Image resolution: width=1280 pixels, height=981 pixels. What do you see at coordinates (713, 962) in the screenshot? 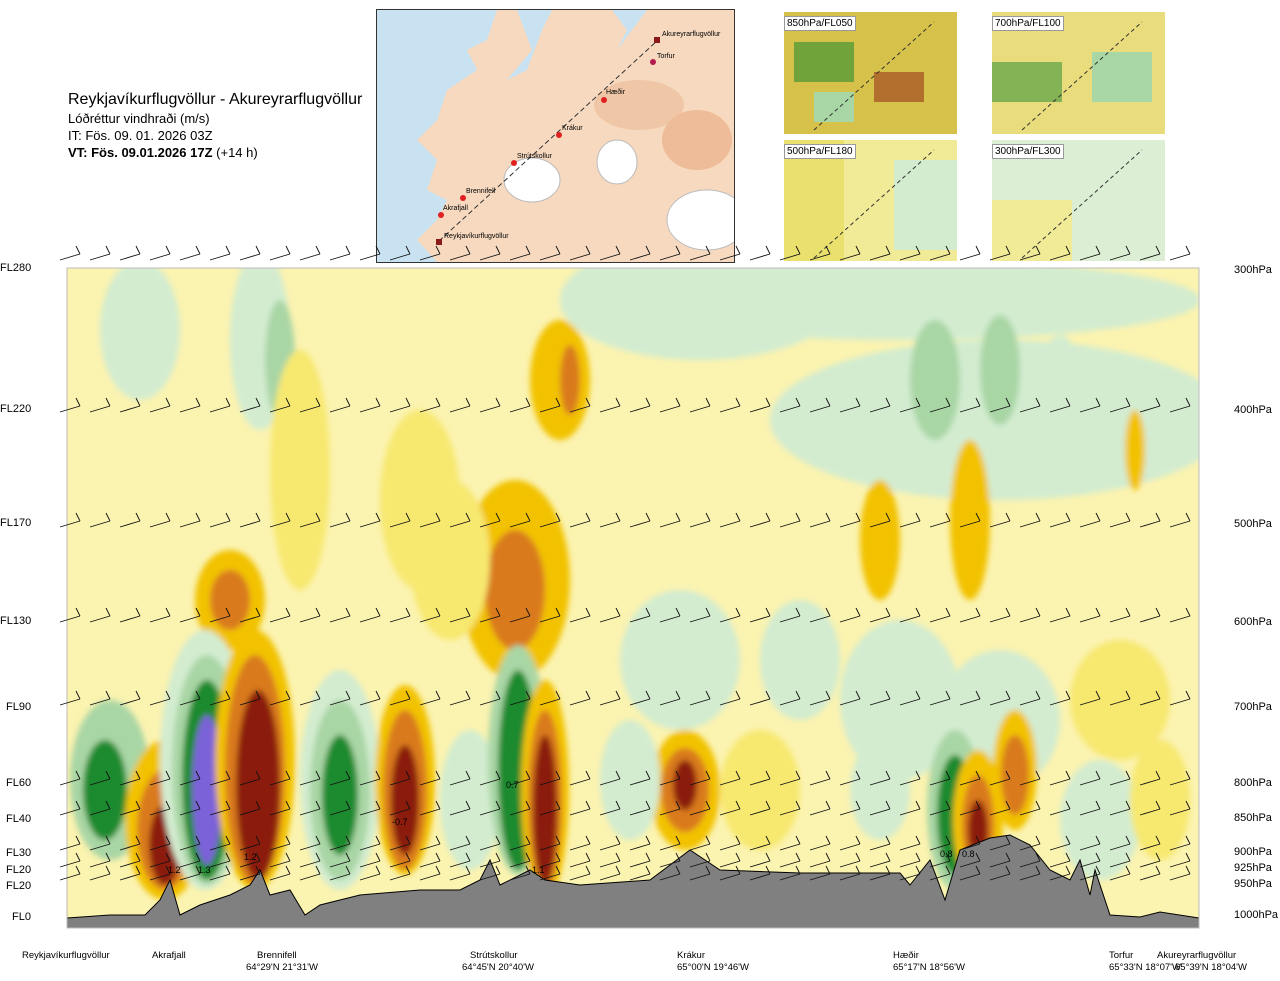
I see `location-krakur: Krákur 65°00'N 19°46'W` at bounding box center [713, 962].